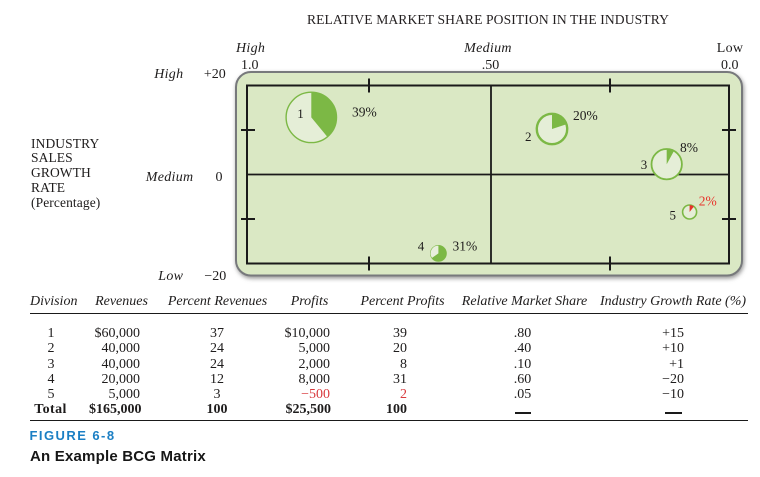 This screenshot has width=760, height=477. Describe the element at coordinates (528, 136) in the screenshot. I see `svg-text: 2` at that location.